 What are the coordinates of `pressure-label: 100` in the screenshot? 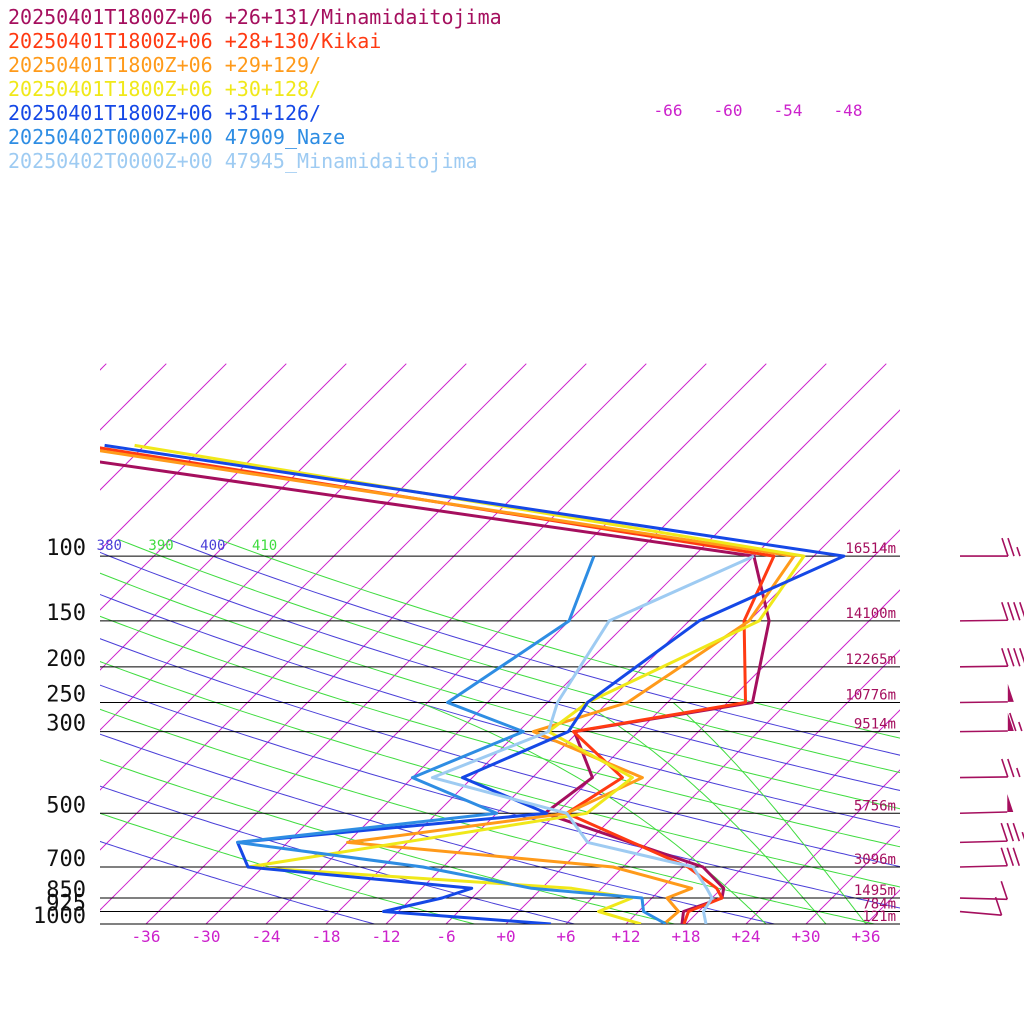 It's located at (66, 548).